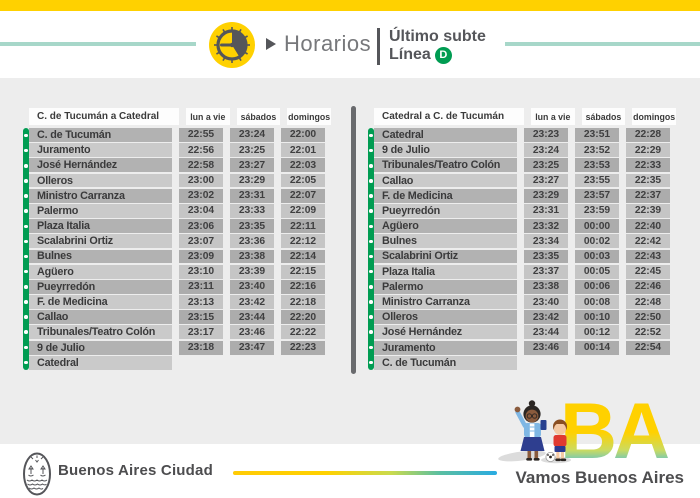 This screenshot has height=498, width=700. Describe the element at coordinates (303, 135) in the screenshot. I see `departure-time: 22:00` at that location.